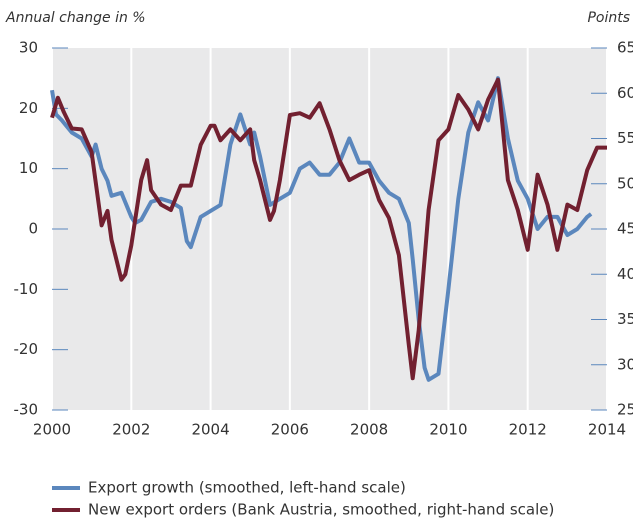  I want to click on y-tick-label: -30, so click(26, 410).